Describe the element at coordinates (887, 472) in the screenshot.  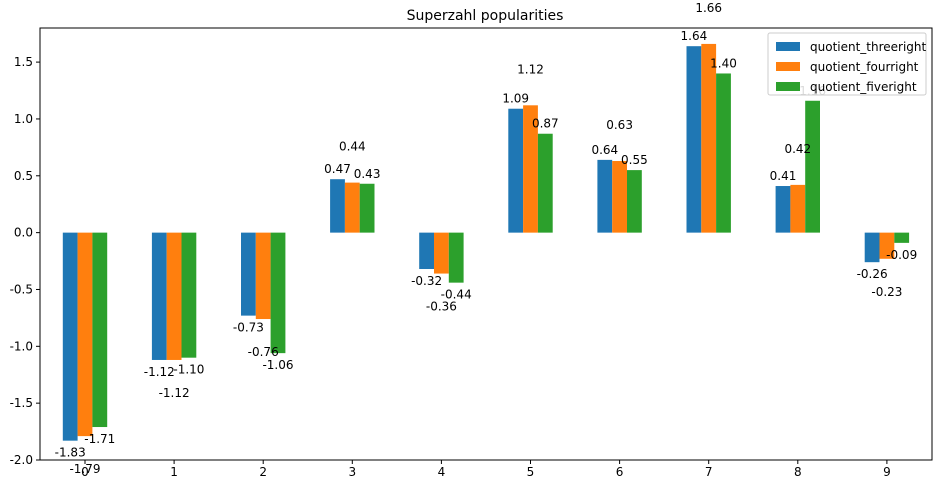
I see `x-tick-label: 9` at that location.